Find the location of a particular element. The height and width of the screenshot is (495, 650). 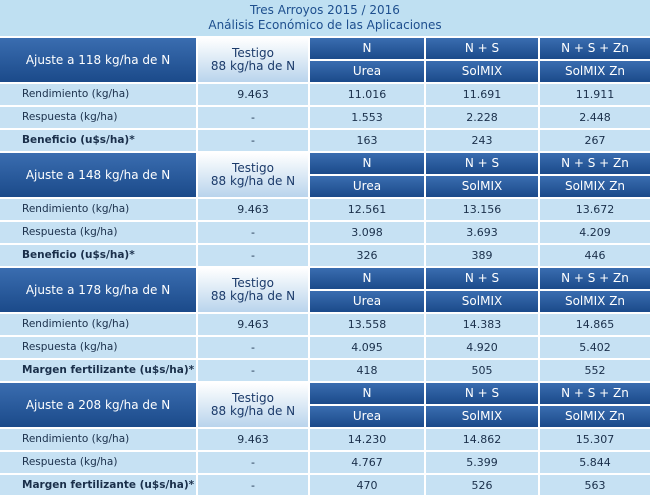

text: Análisis Económico de las Aplicaciones is located at coordinates (325, 25).